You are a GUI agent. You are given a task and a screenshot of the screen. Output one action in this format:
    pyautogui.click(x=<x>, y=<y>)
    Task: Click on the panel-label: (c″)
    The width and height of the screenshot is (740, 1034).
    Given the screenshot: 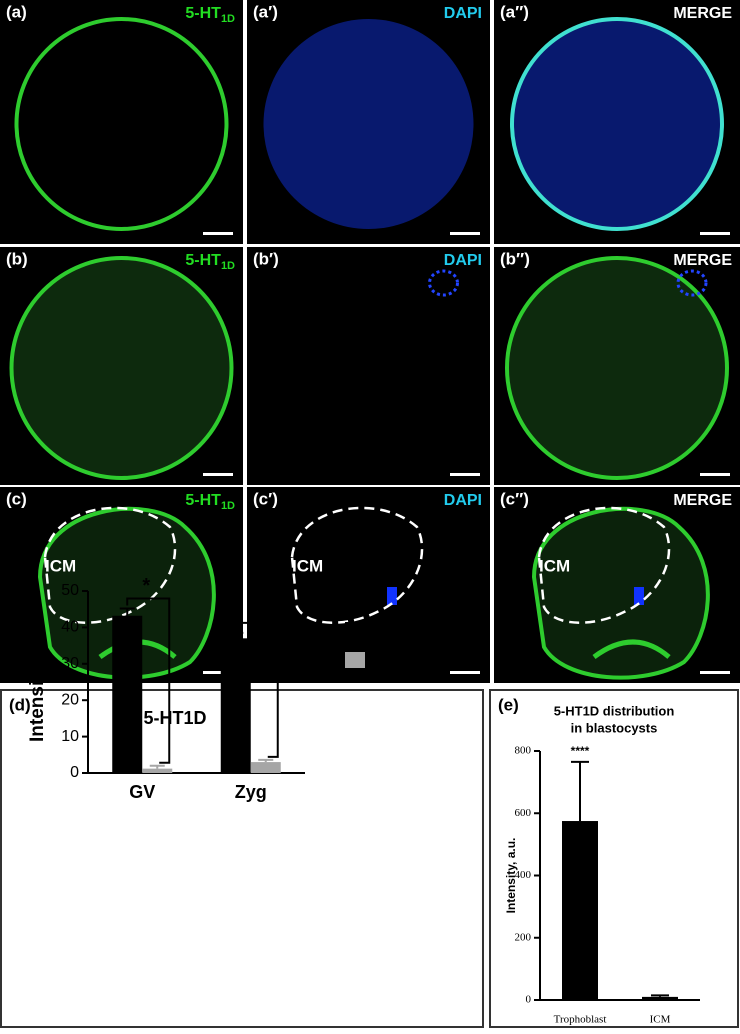 What is the action you would take?
    pyautogui.click(x=514, y=498)
    